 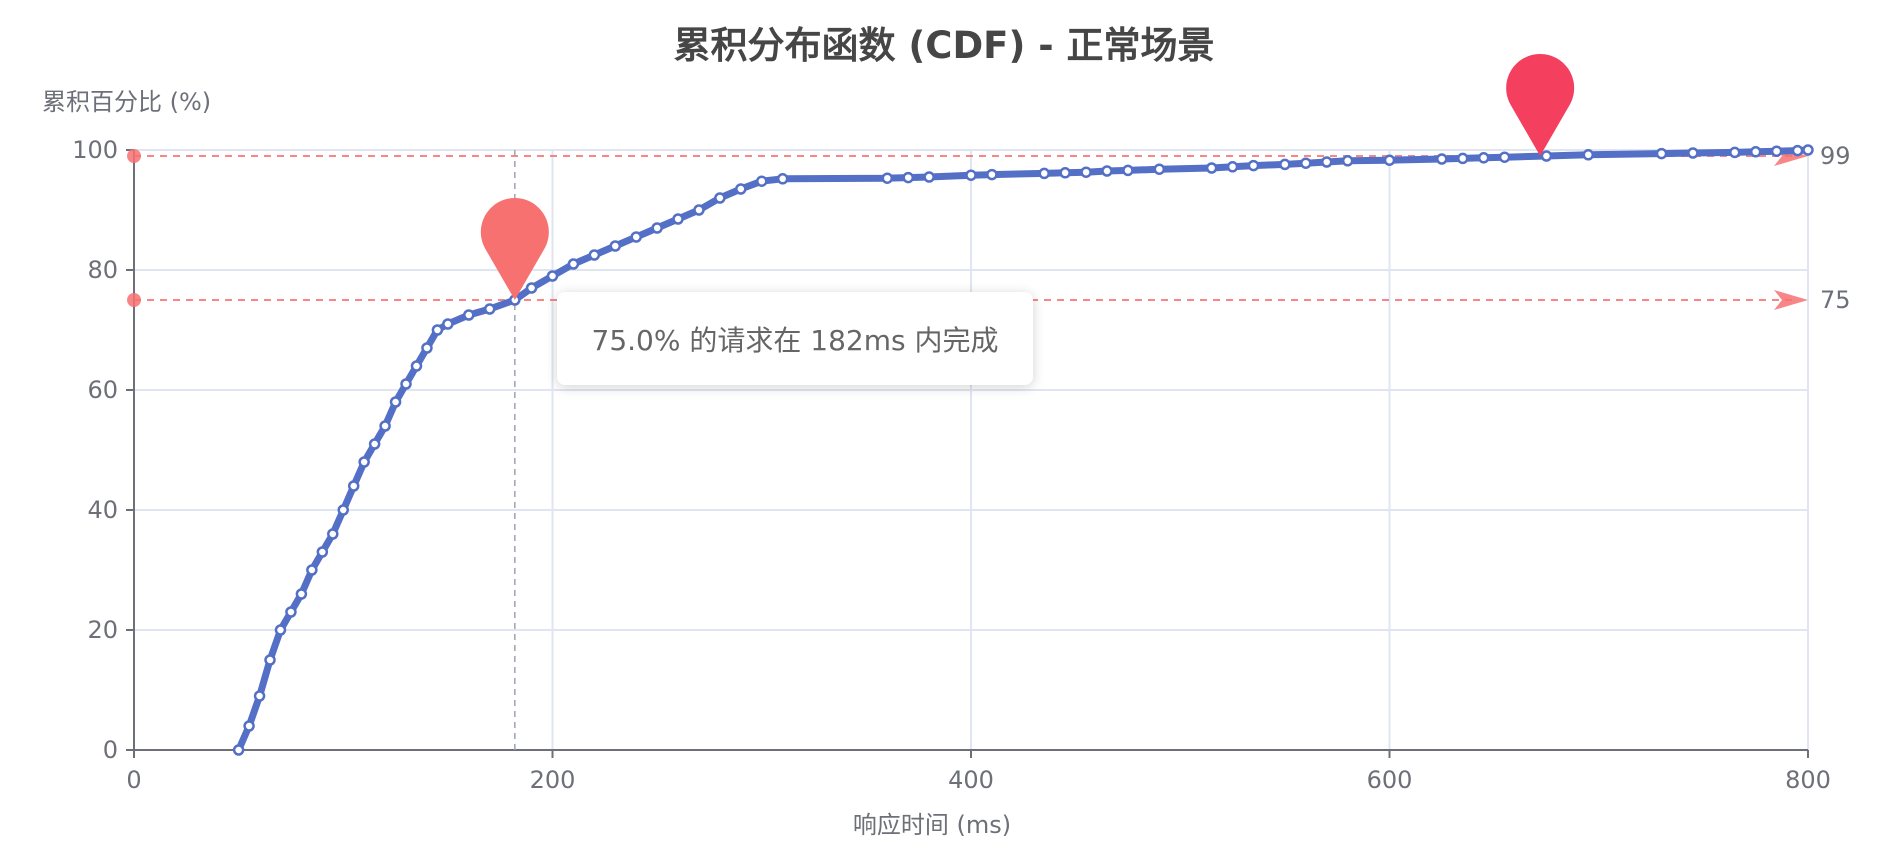 What do you see at coordinates (102, 510) in the screenshot?
I see `y-tick-label: 40` at bounding box center [102, 510].